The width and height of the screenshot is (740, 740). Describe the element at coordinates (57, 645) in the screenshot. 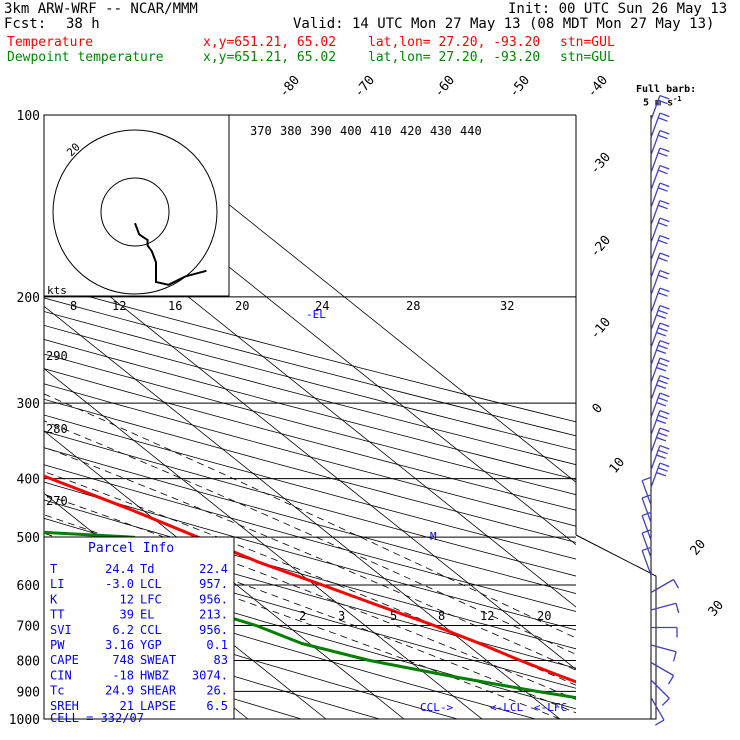

I see `parcel-label: PW` at that location.